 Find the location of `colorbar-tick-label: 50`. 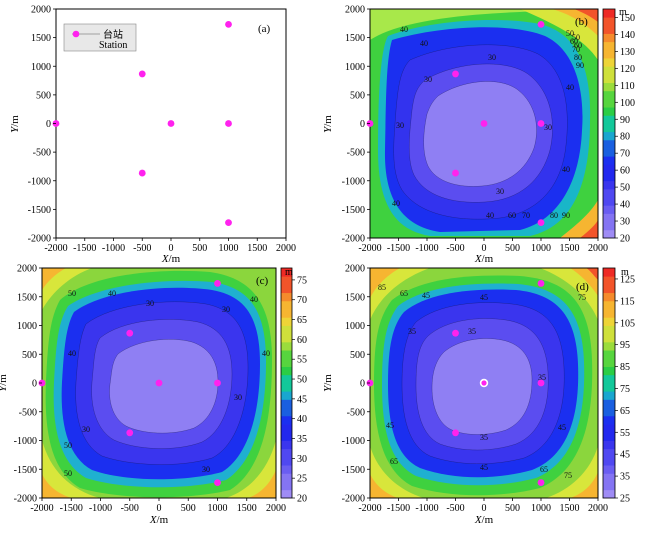

colorbar-tick-label: 50 is located at coordinates (625, 188).